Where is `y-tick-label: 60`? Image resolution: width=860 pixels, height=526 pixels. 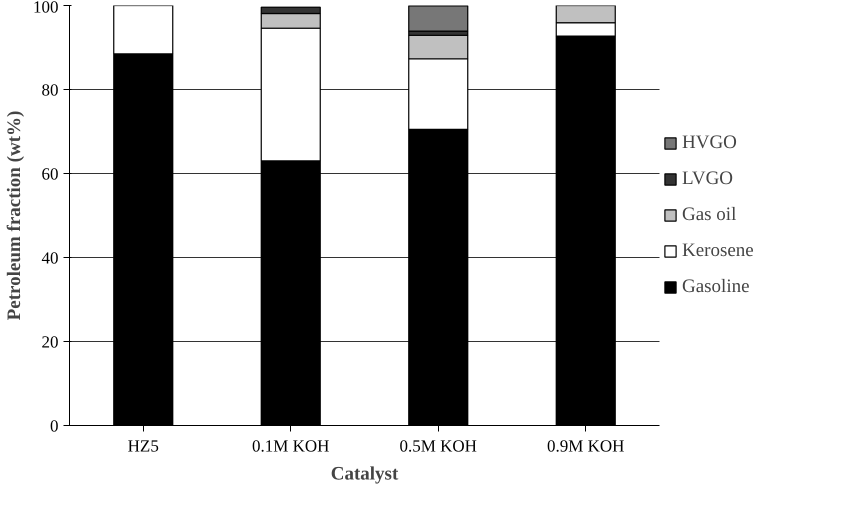
y-tick-label: 60 is located at coordinates (50, 174).